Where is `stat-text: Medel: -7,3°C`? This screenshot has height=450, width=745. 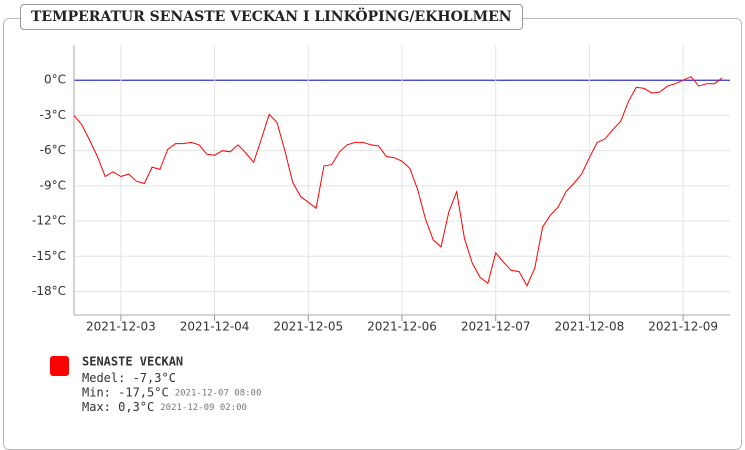 stat-text: Medel: -7,3°C is located at coordinates (129, 378).